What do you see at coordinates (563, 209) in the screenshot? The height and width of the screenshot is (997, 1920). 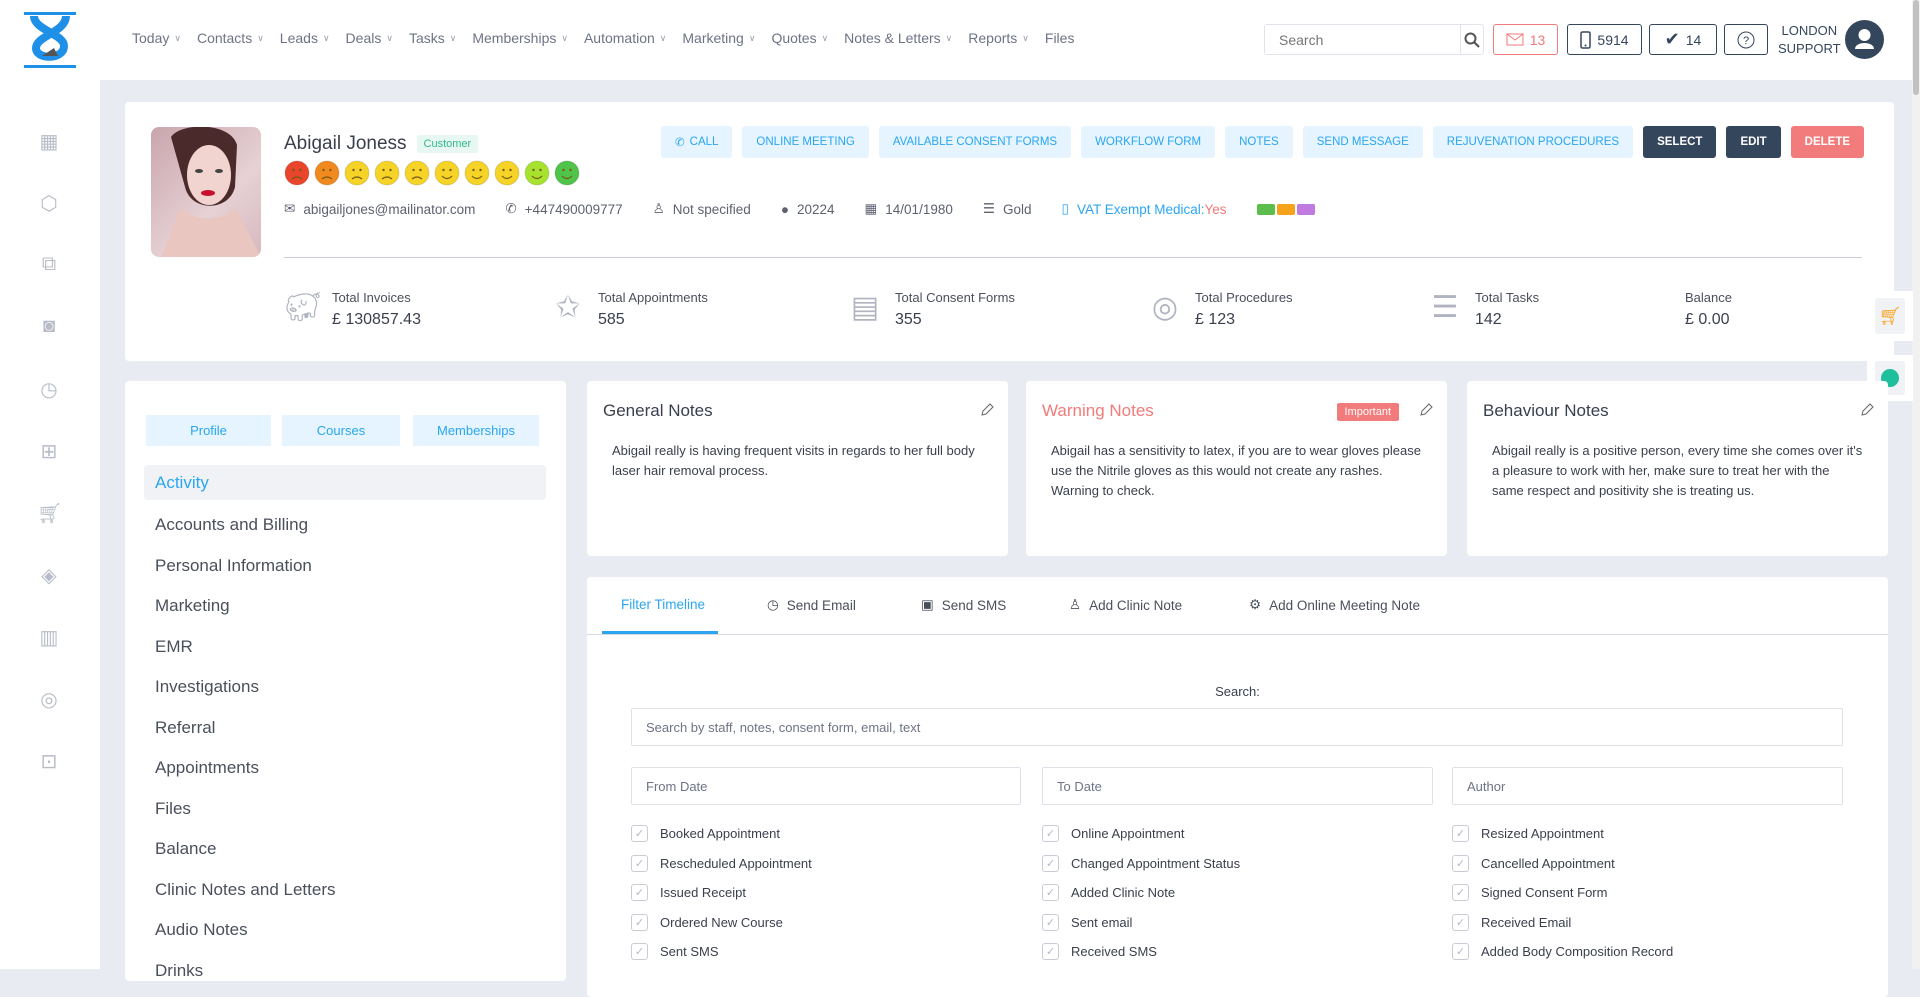 I see `phone-item: ✆ +447490009777` at bounding box center [563, 209].